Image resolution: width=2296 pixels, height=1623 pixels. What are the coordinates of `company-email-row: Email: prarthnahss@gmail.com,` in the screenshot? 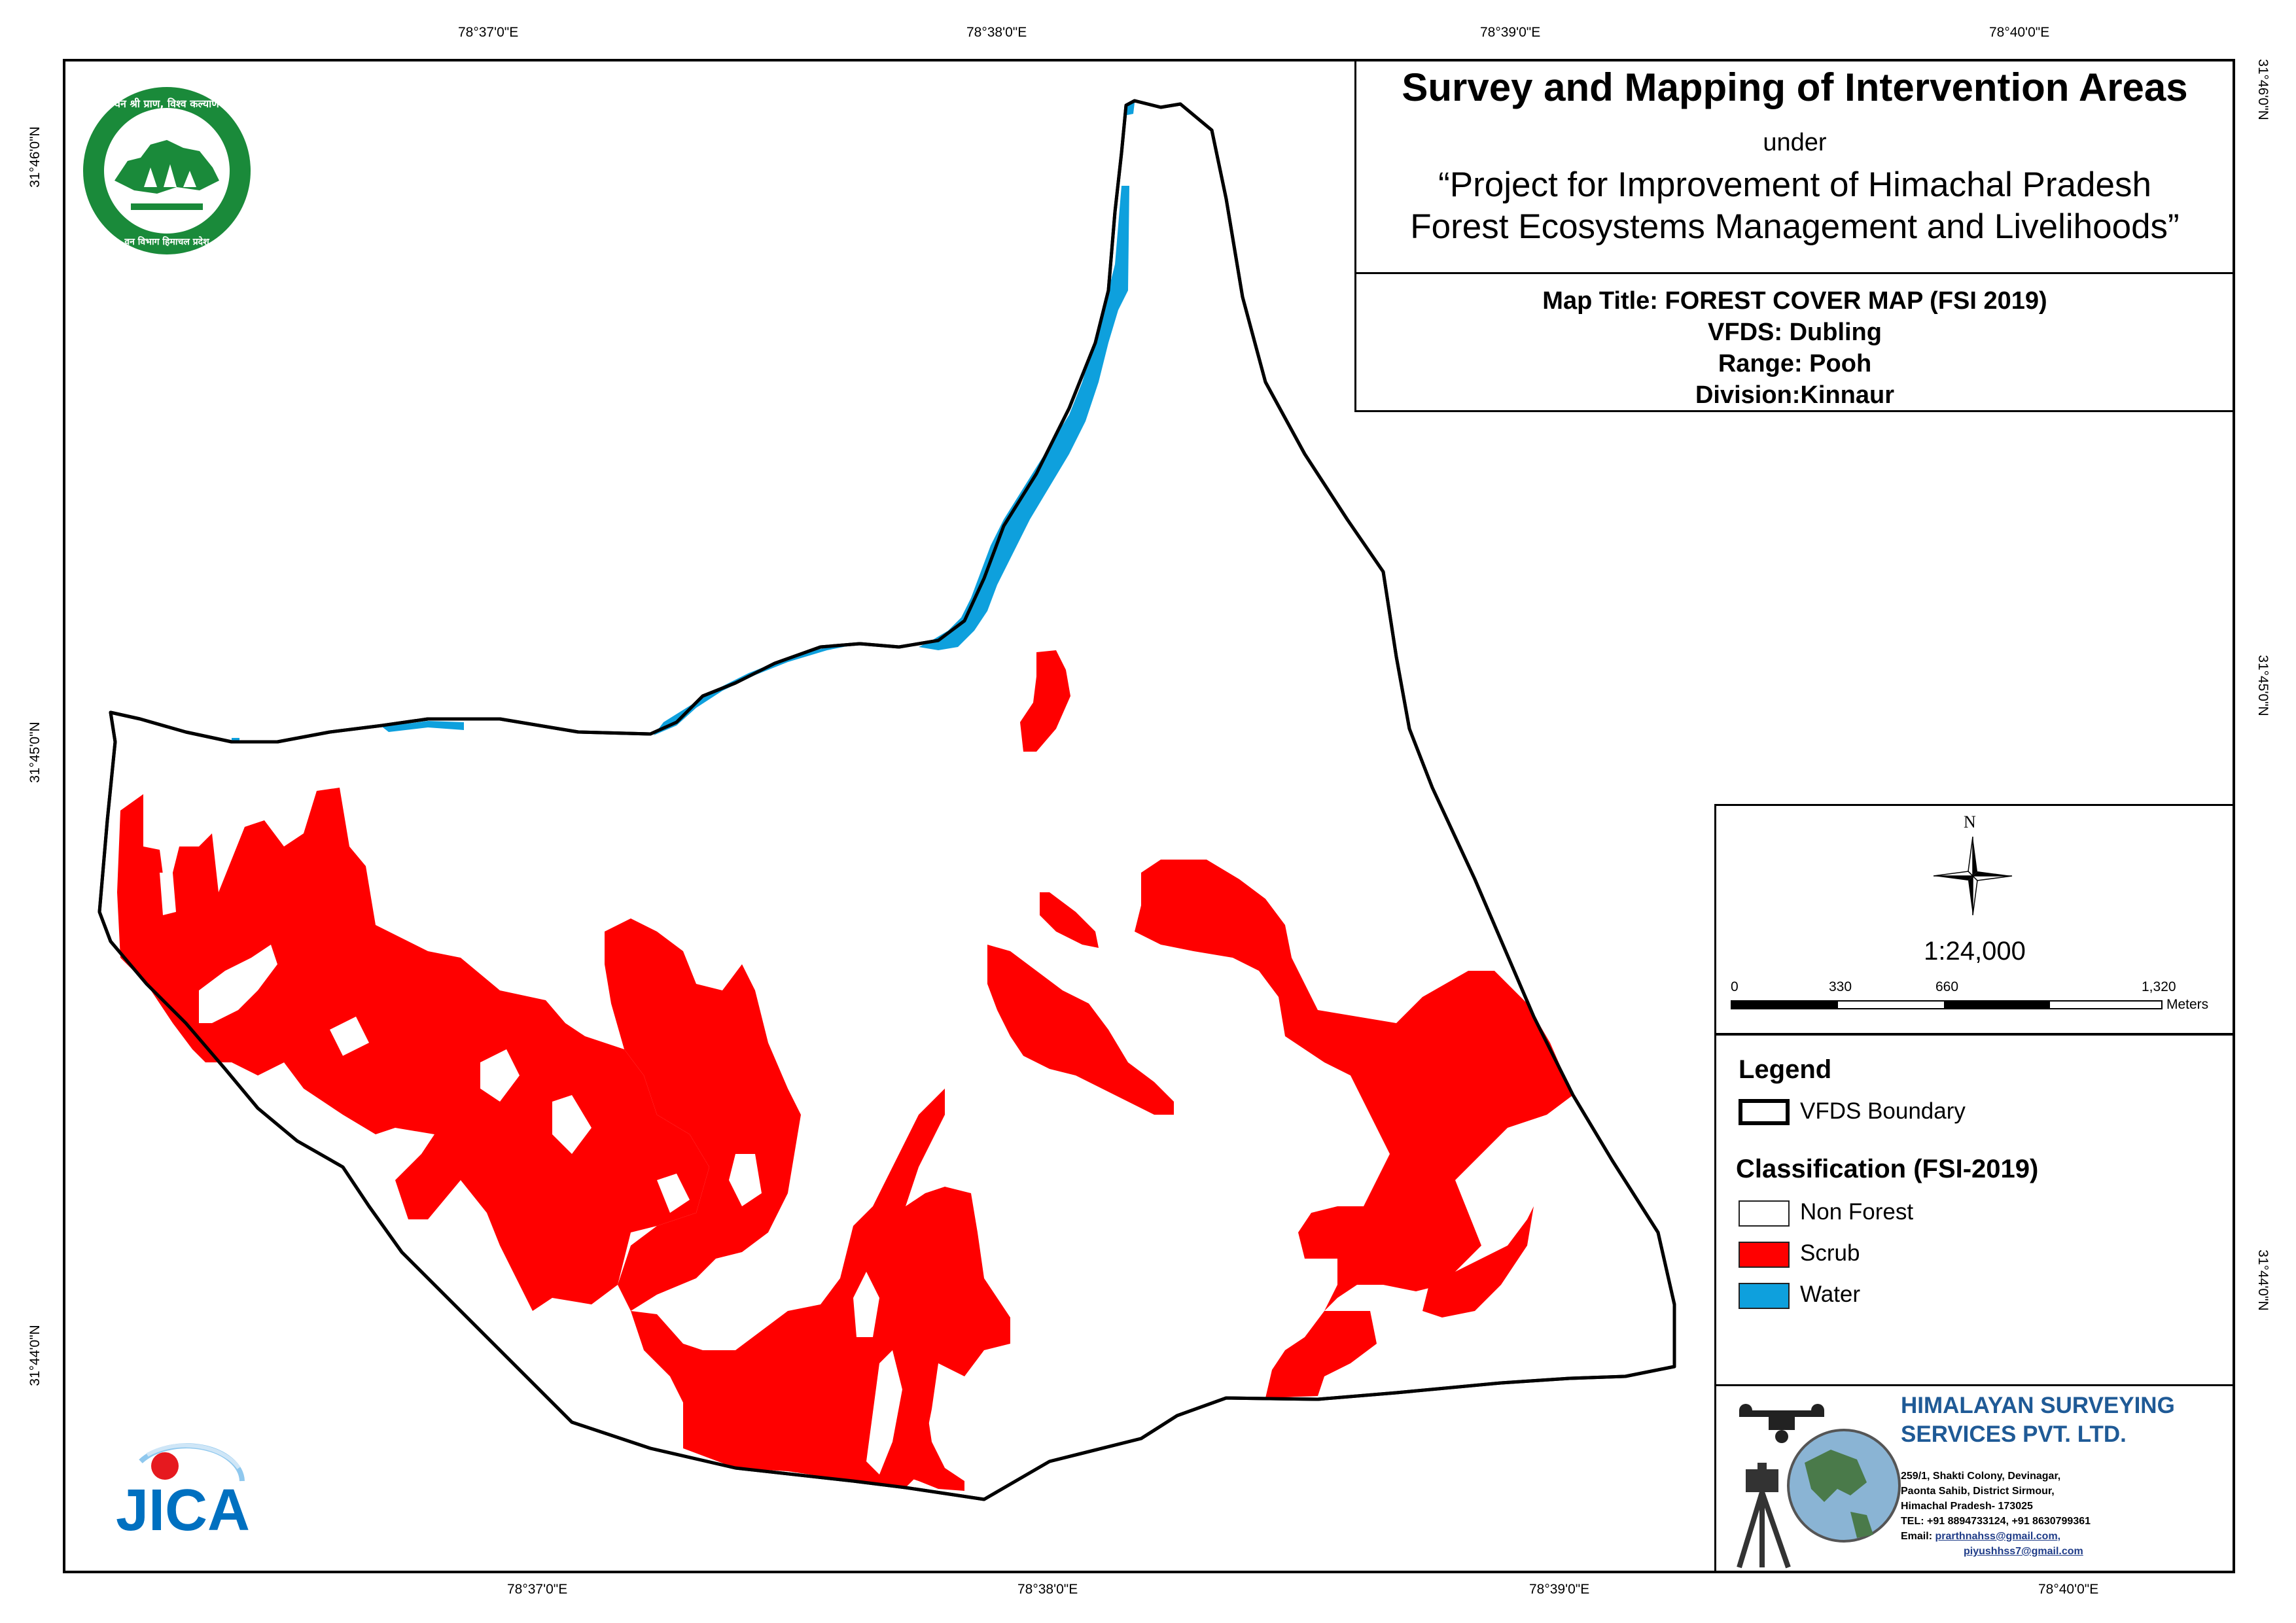 It's located at (1981, 1537).